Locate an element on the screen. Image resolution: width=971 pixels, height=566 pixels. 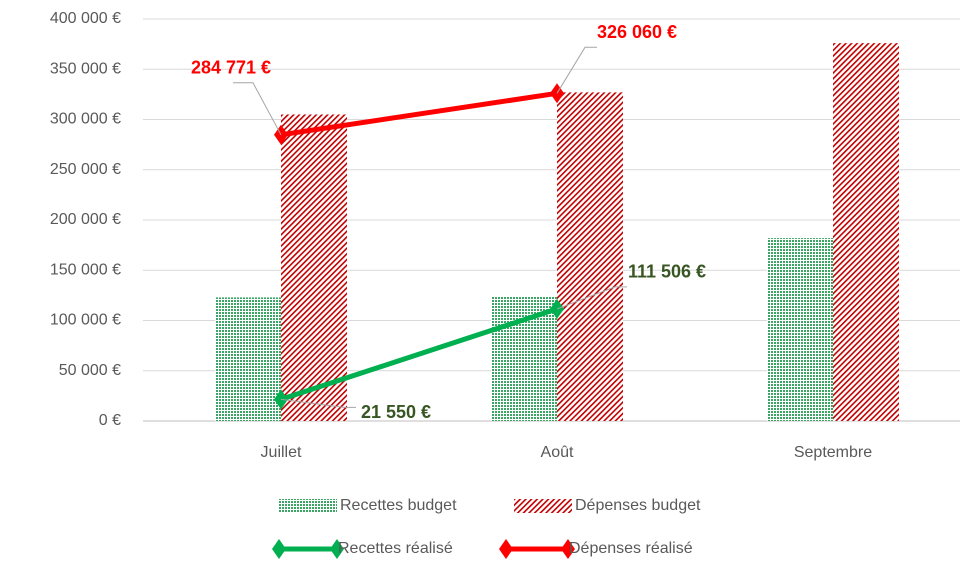
data-label: 284 771 € is located at coordinates (231, 68).